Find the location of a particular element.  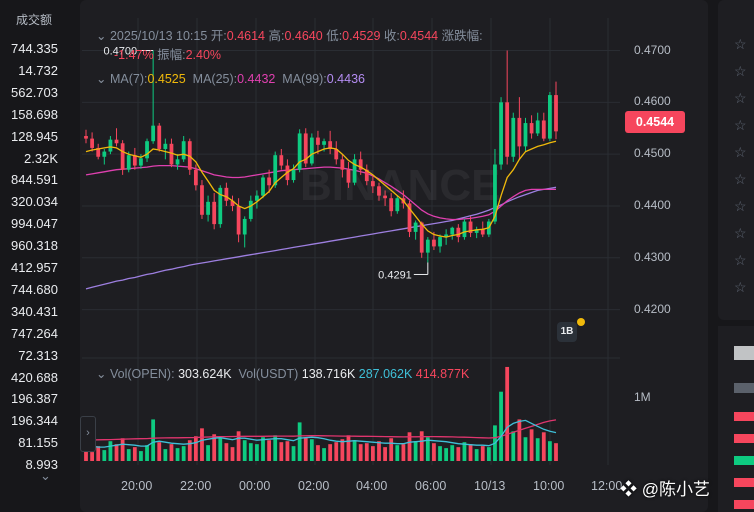

volume-value: 2.32K is located at coordinates (41, 158).